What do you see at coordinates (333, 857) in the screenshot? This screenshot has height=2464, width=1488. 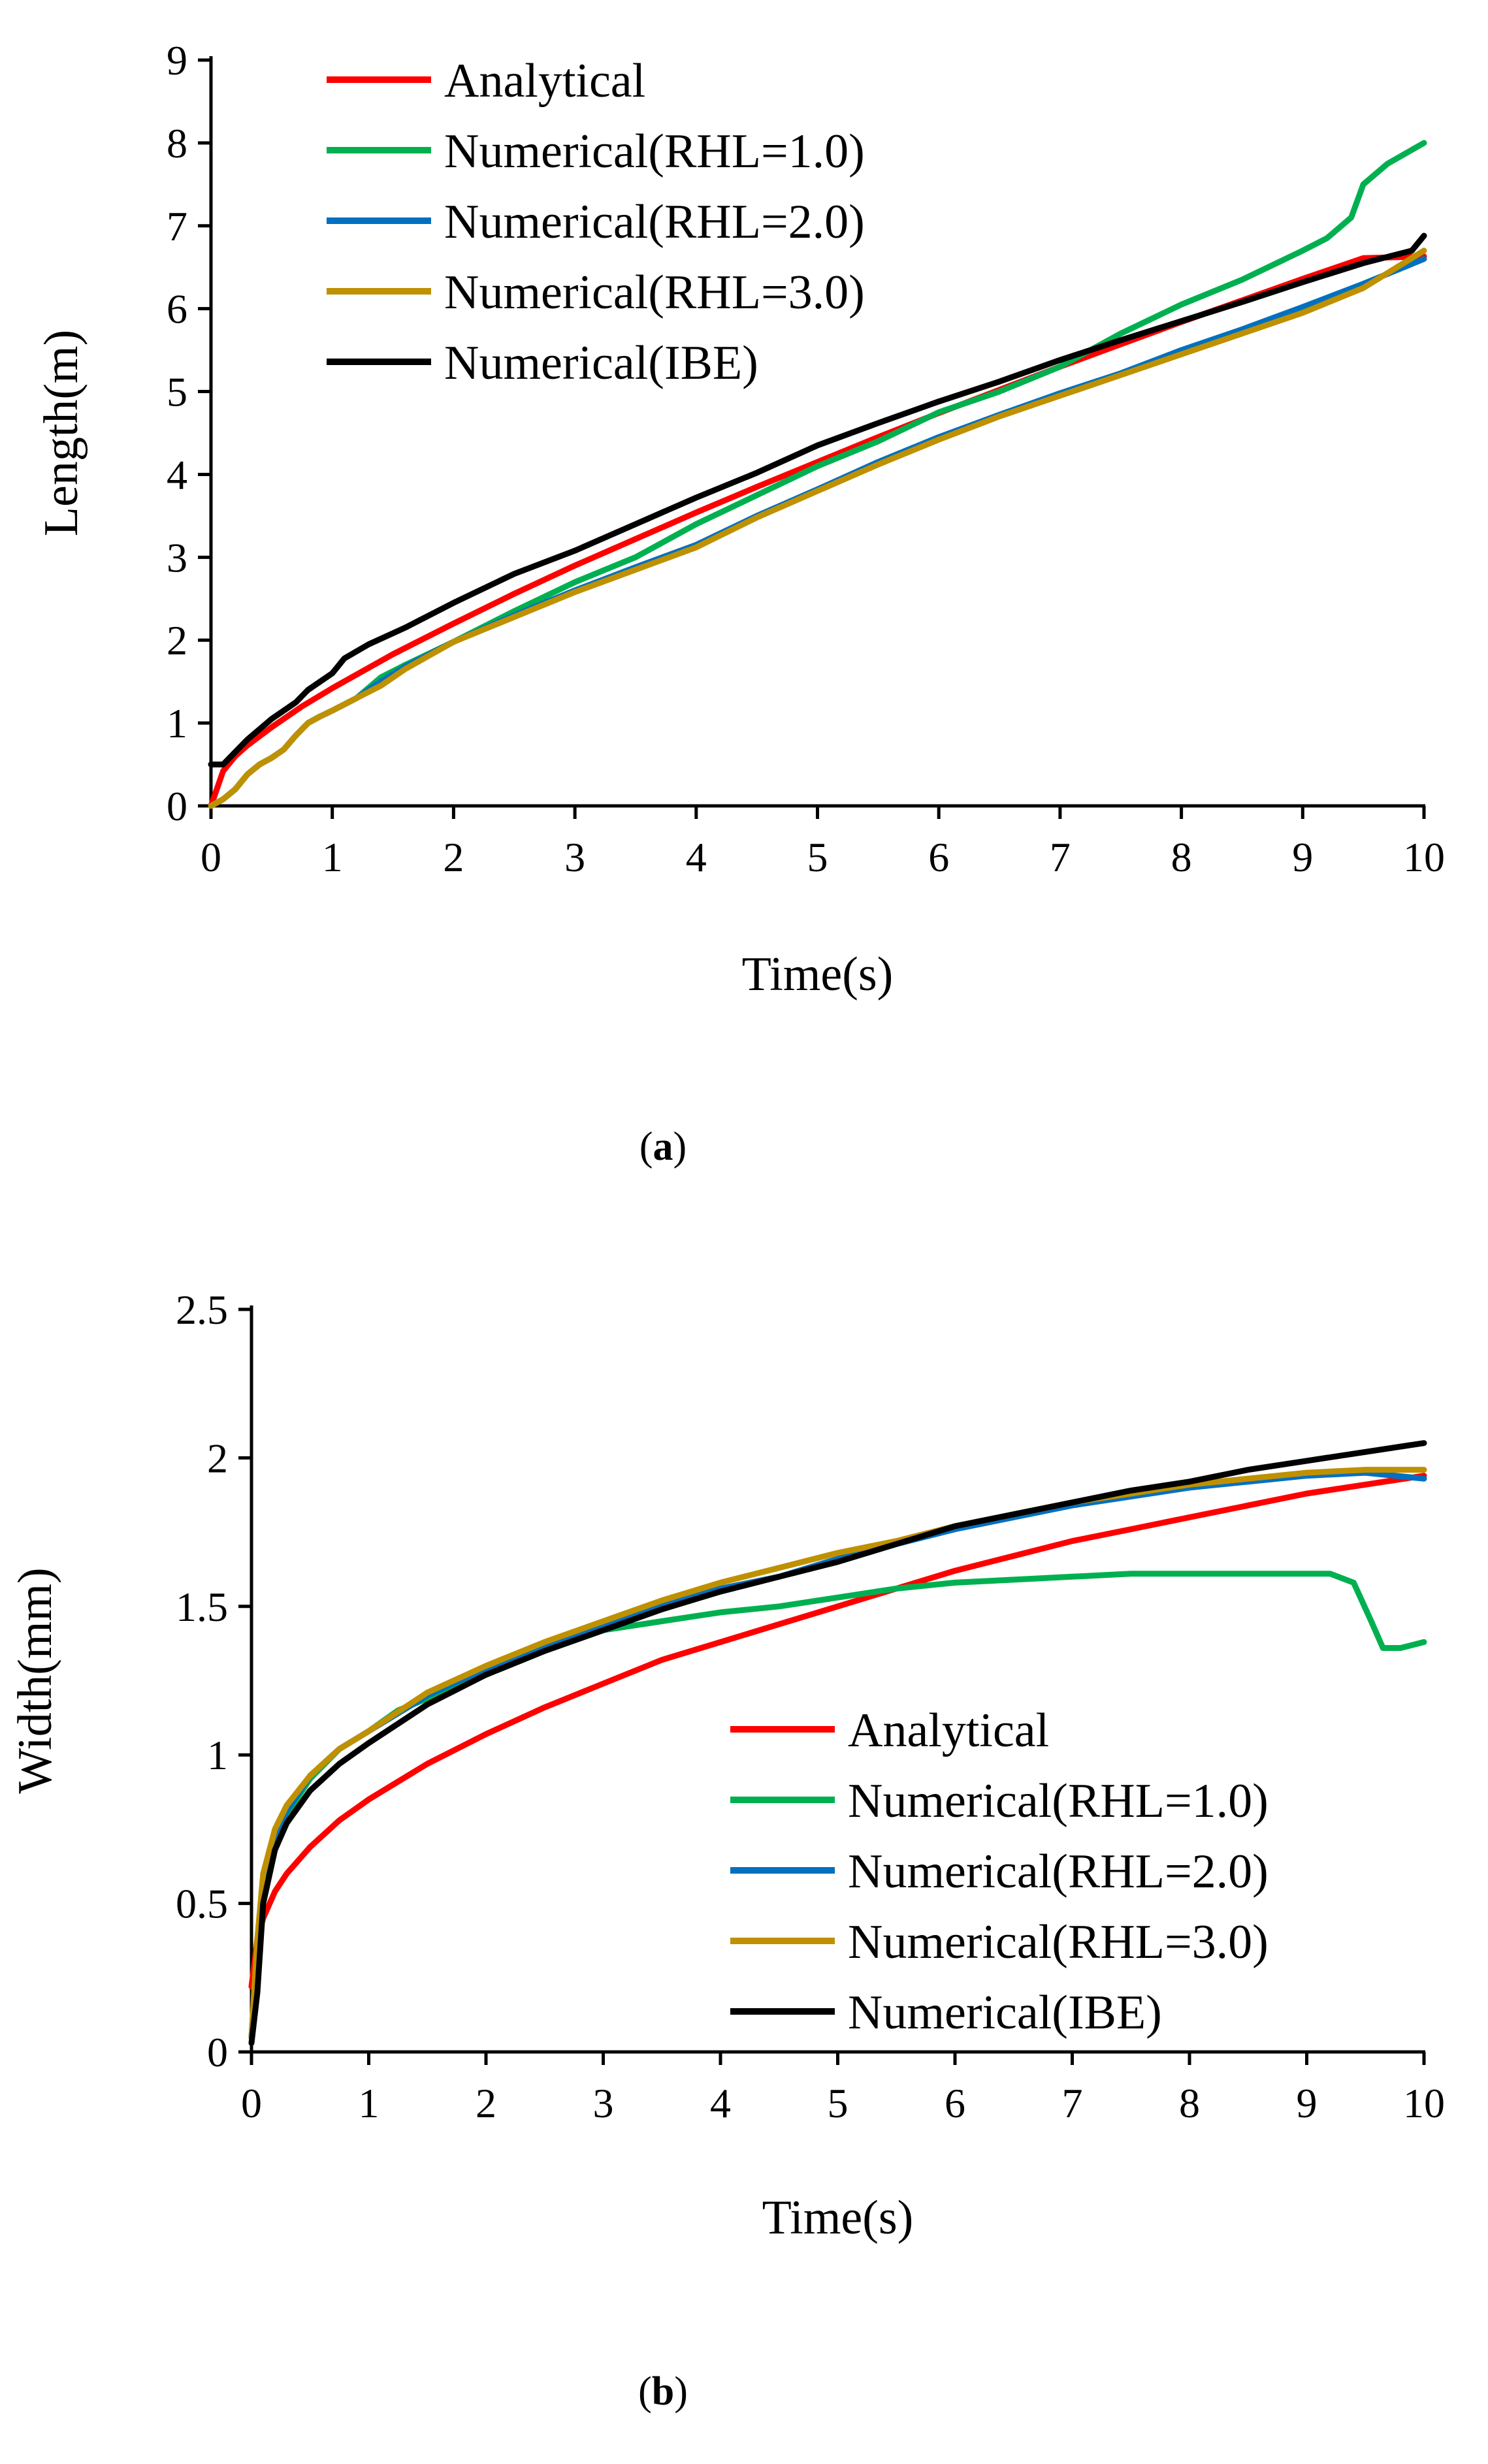 I see `chart-a-x-tick-label: 1` at bounding box center [333, 857].